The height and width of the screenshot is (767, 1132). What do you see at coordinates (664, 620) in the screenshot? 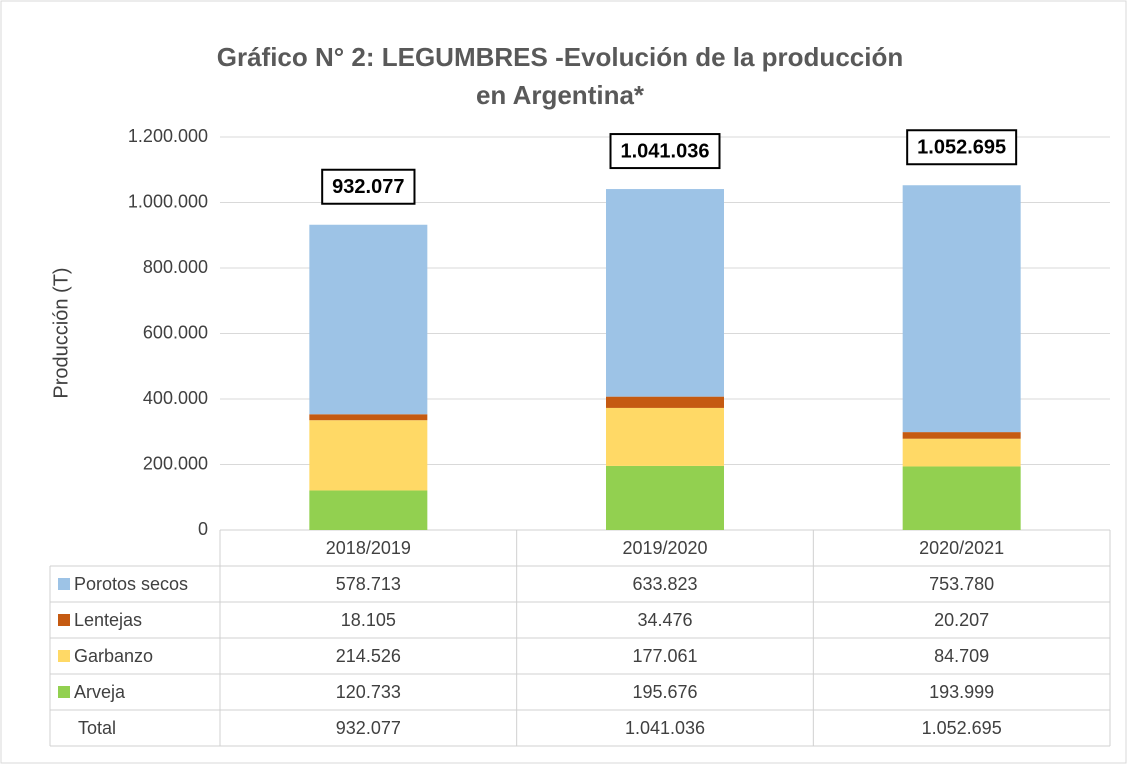
I see `table-value: 34.476` at bounding box center [664, 620].